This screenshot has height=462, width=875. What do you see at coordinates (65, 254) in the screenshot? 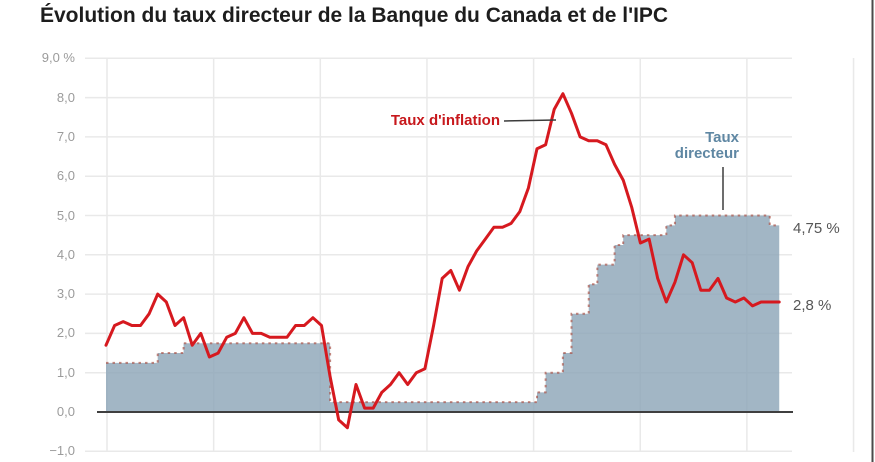
I see `y-axis-tick-label: 4,0` at bounding box center [65, 254].